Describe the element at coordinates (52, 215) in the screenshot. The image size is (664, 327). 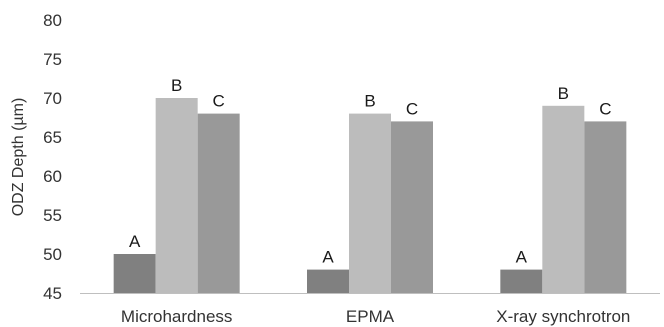
I see `y-tick-label: 55` at that location.